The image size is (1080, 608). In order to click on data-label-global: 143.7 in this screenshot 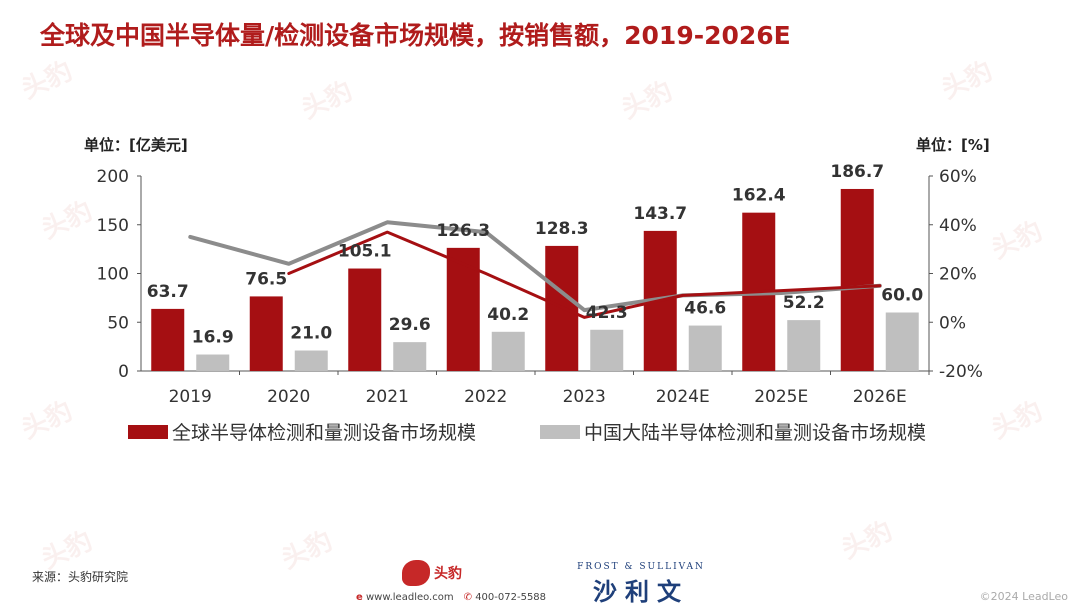, I will do `click(660, 214)`.